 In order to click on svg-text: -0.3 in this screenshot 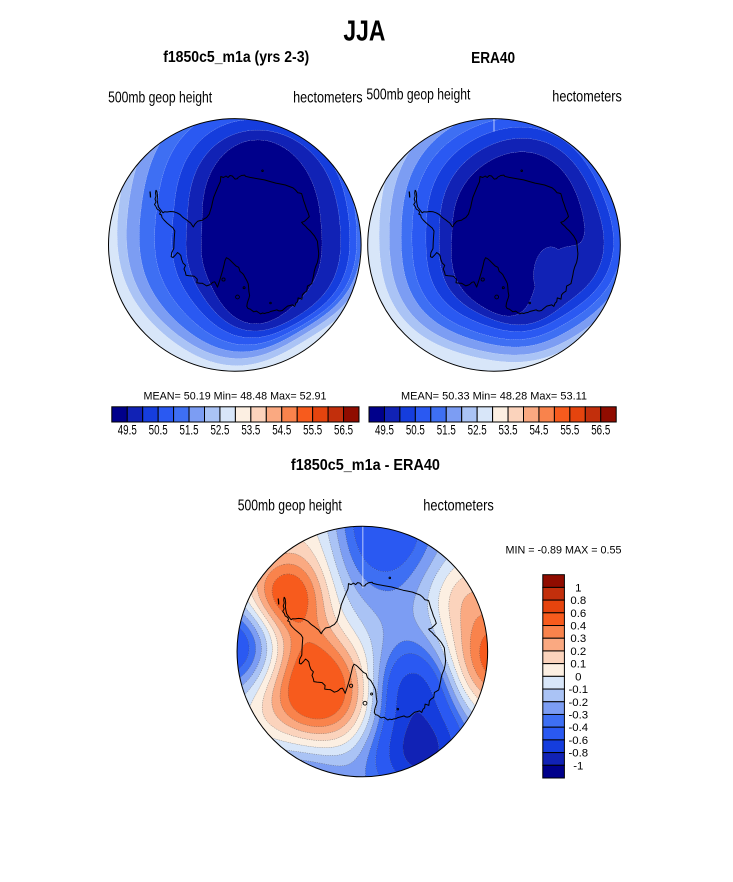, I will do `click(578, 715)`.